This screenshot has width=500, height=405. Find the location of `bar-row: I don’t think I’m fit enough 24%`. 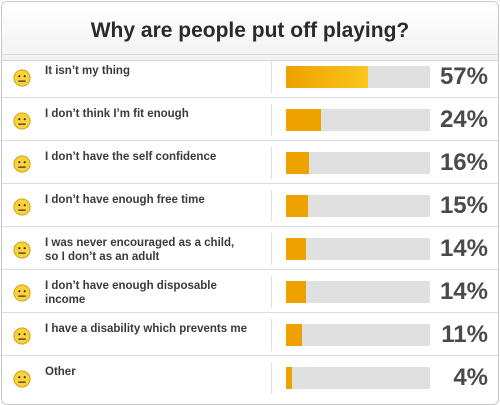

bar-row: I don’t think I’m fit enough 24% is located at coordinates (250, 119).